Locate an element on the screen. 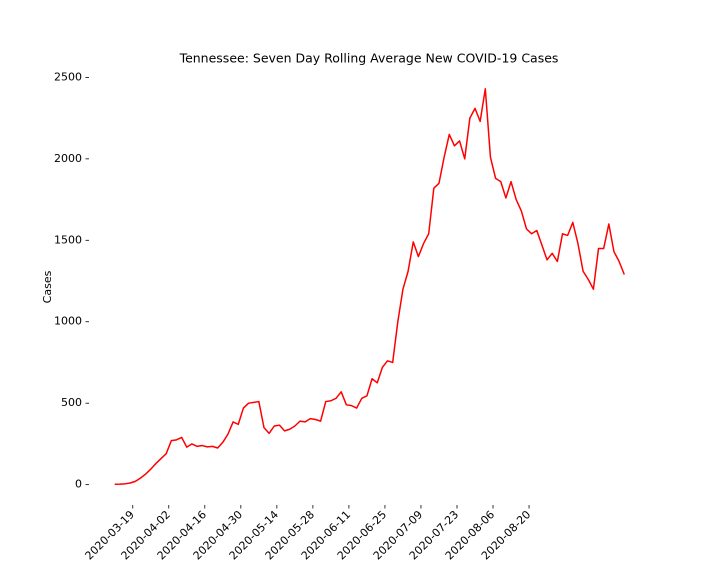  y-tick-label: 2500 is located at coordinates (68, 76).